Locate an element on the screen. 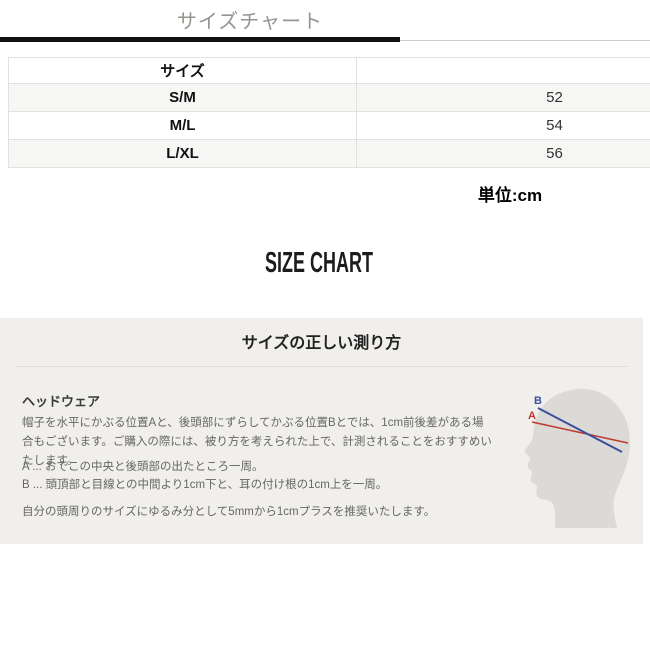 The image size is (650, 650). page-title: サイズチャート is located at coordinates (250, 22).